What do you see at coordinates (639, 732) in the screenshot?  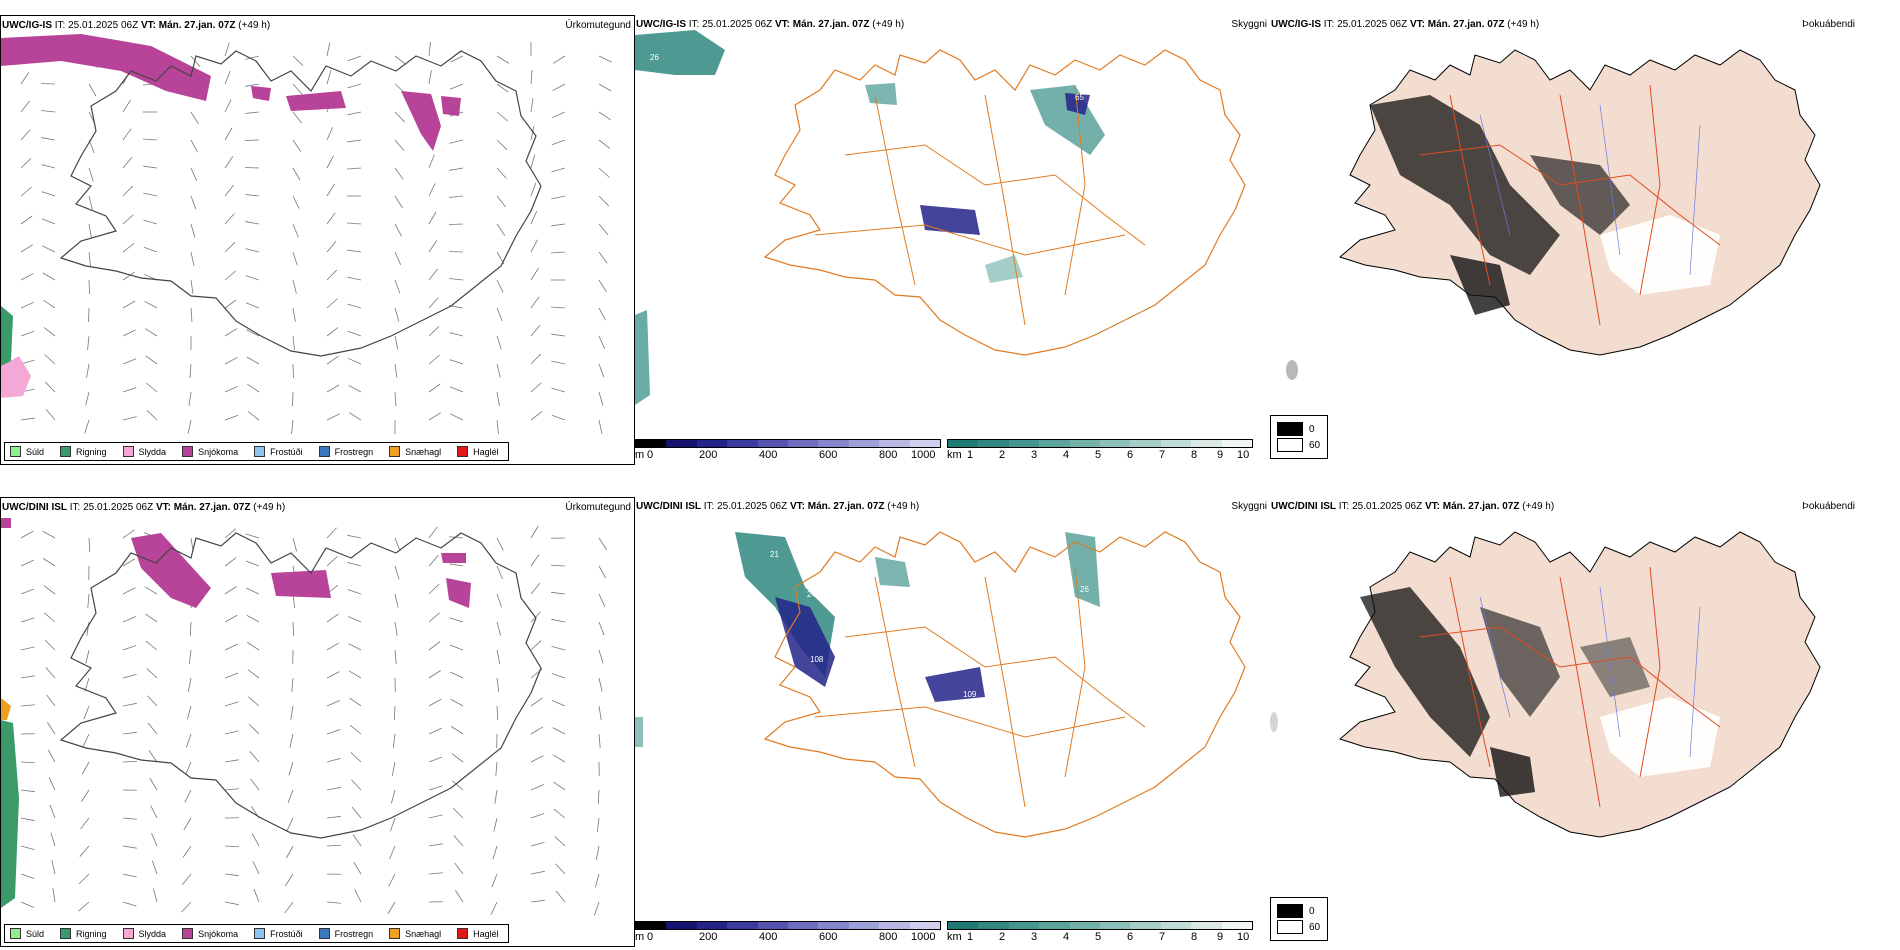 I see `low-visibility-area` at bounding box center [639, 732].